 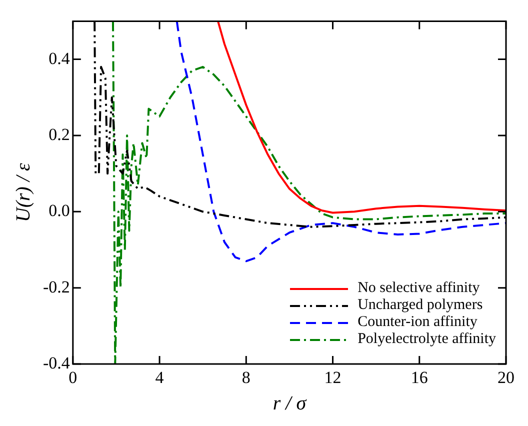 I want to click on y-tick-label: -0.2, so click(x=56, y=286).